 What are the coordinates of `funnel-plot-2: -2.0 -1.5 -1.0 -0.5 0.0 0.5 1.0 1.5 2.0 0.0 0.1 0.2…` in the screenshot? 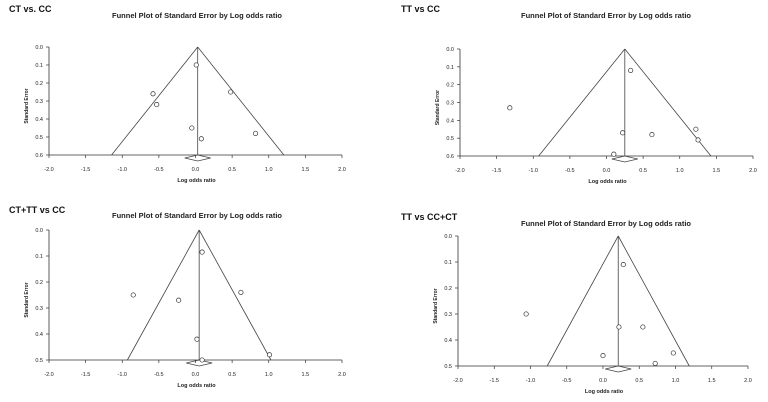 It's located at (596, 116).